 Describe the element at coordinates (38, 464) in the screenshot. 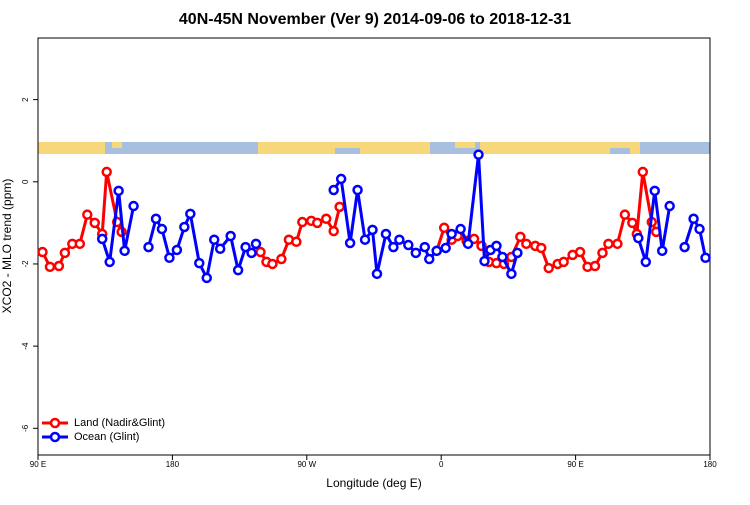

I see `x-tick-label: 90 E` at that location.